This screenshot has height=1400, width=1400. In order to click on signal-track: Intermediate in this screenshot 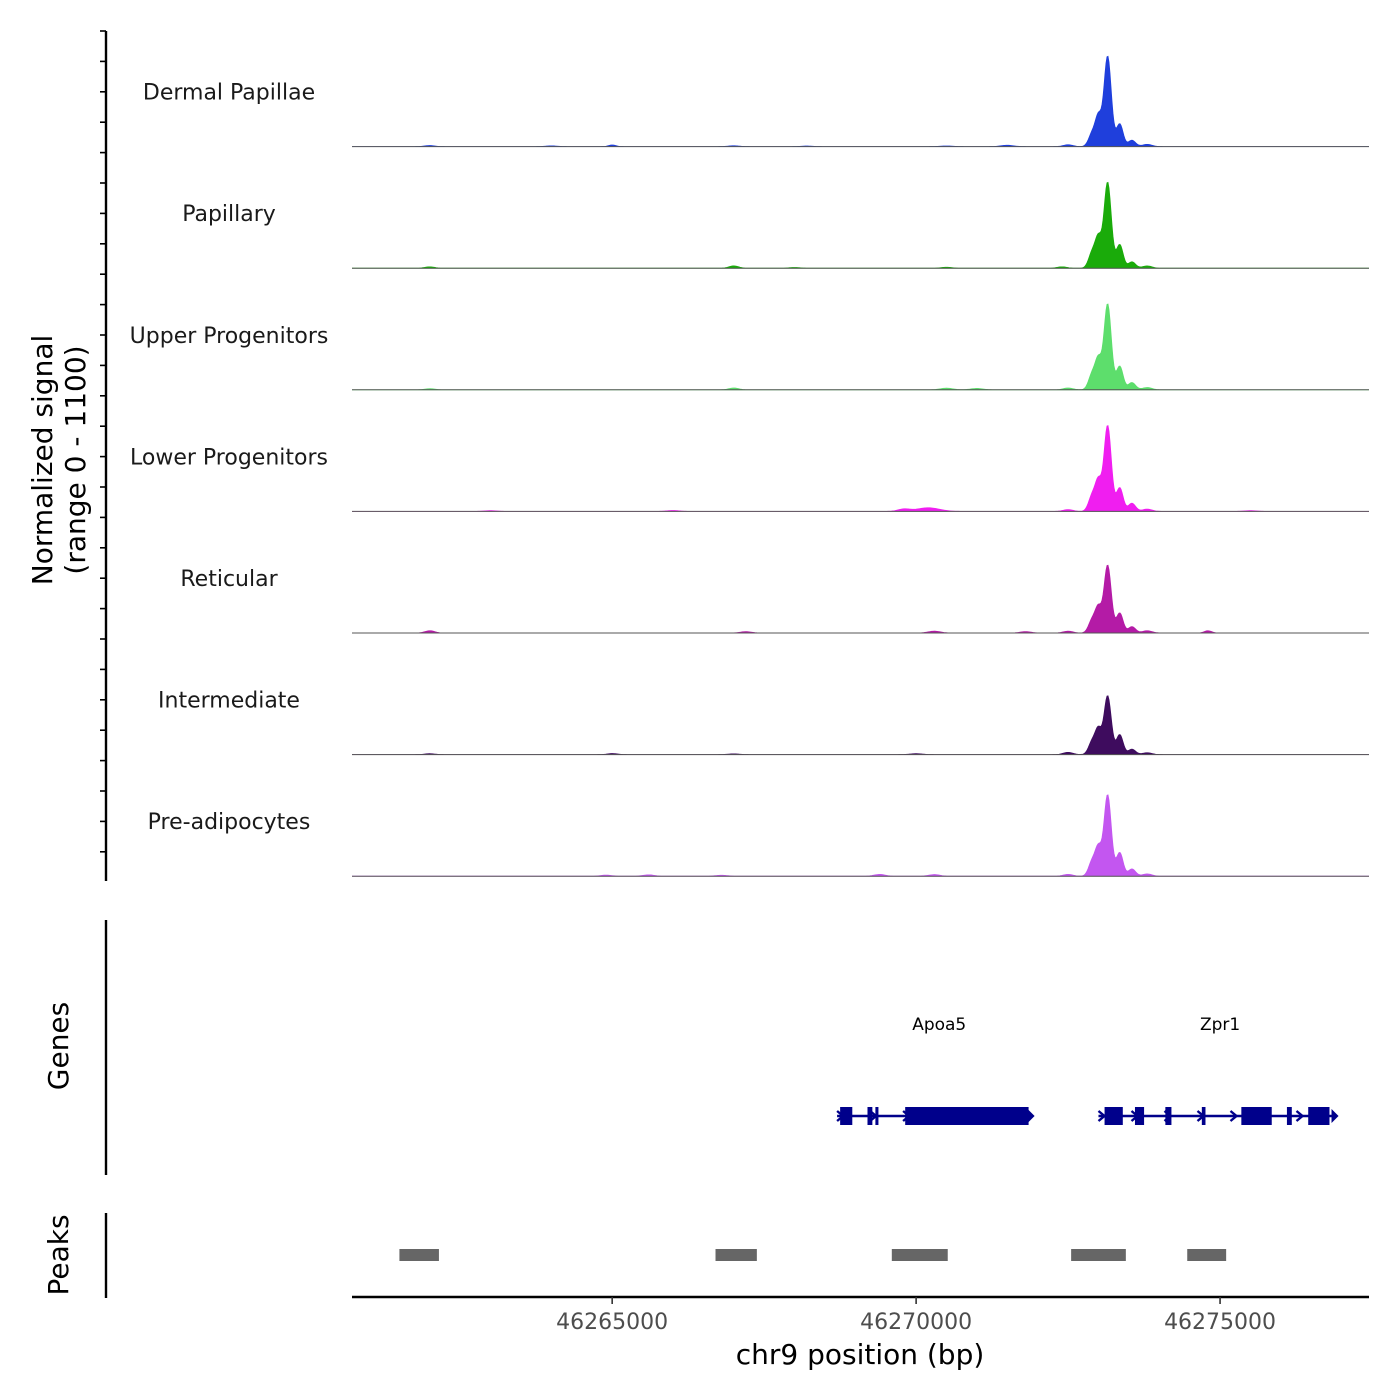, I will do `click(763, 722)`.